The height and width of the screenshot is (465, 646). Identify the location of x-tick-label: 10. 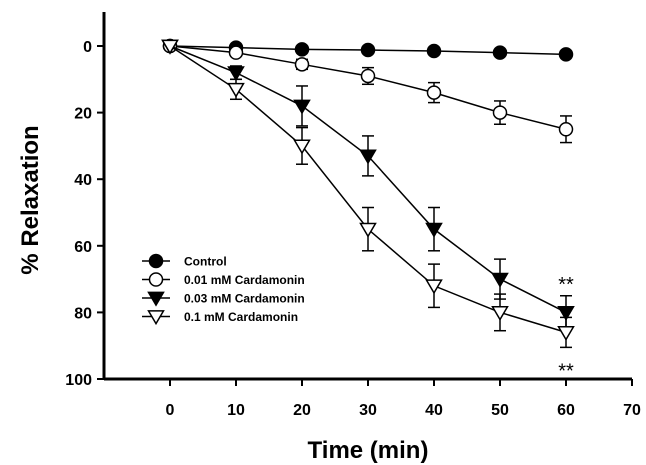
(236, 410).